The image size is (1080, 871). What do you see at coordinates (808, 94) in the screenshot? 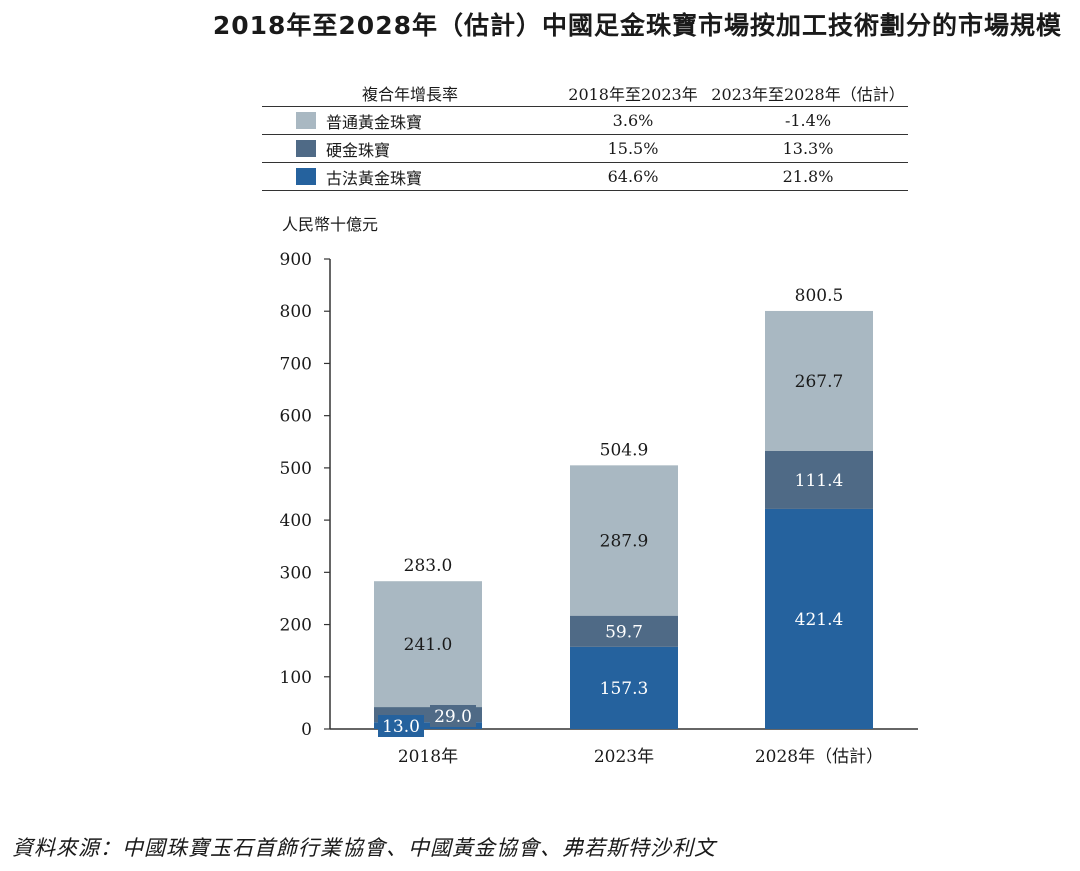
I see `cagr-header-period2: 2023年至2028年（估計）` at bounding box center [808, 94].